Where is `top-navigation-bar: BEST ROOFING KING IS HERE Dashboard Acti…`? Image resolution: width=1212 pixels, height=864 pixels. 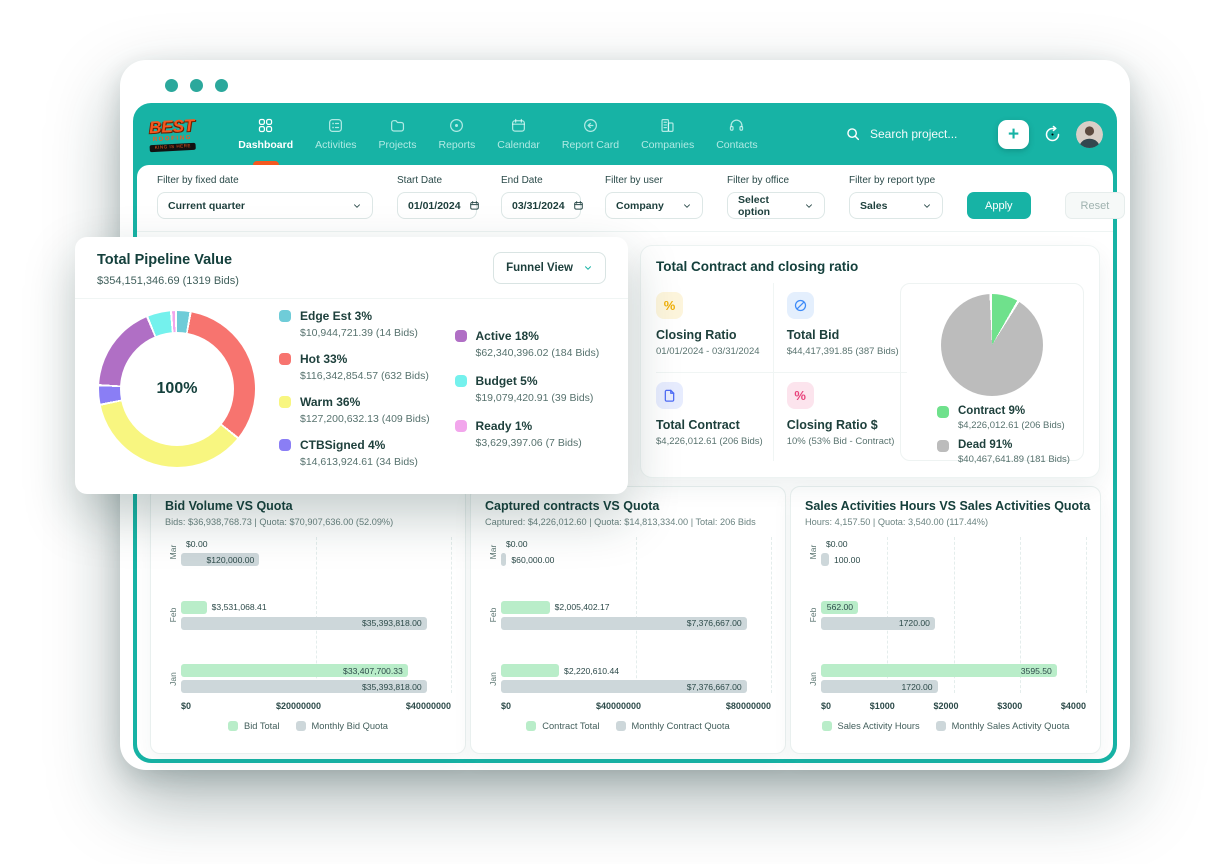 top-navigation-bar: BEST ROOFING KING IS HERE Dashboard Acti… is located at coordinates (625, 134).